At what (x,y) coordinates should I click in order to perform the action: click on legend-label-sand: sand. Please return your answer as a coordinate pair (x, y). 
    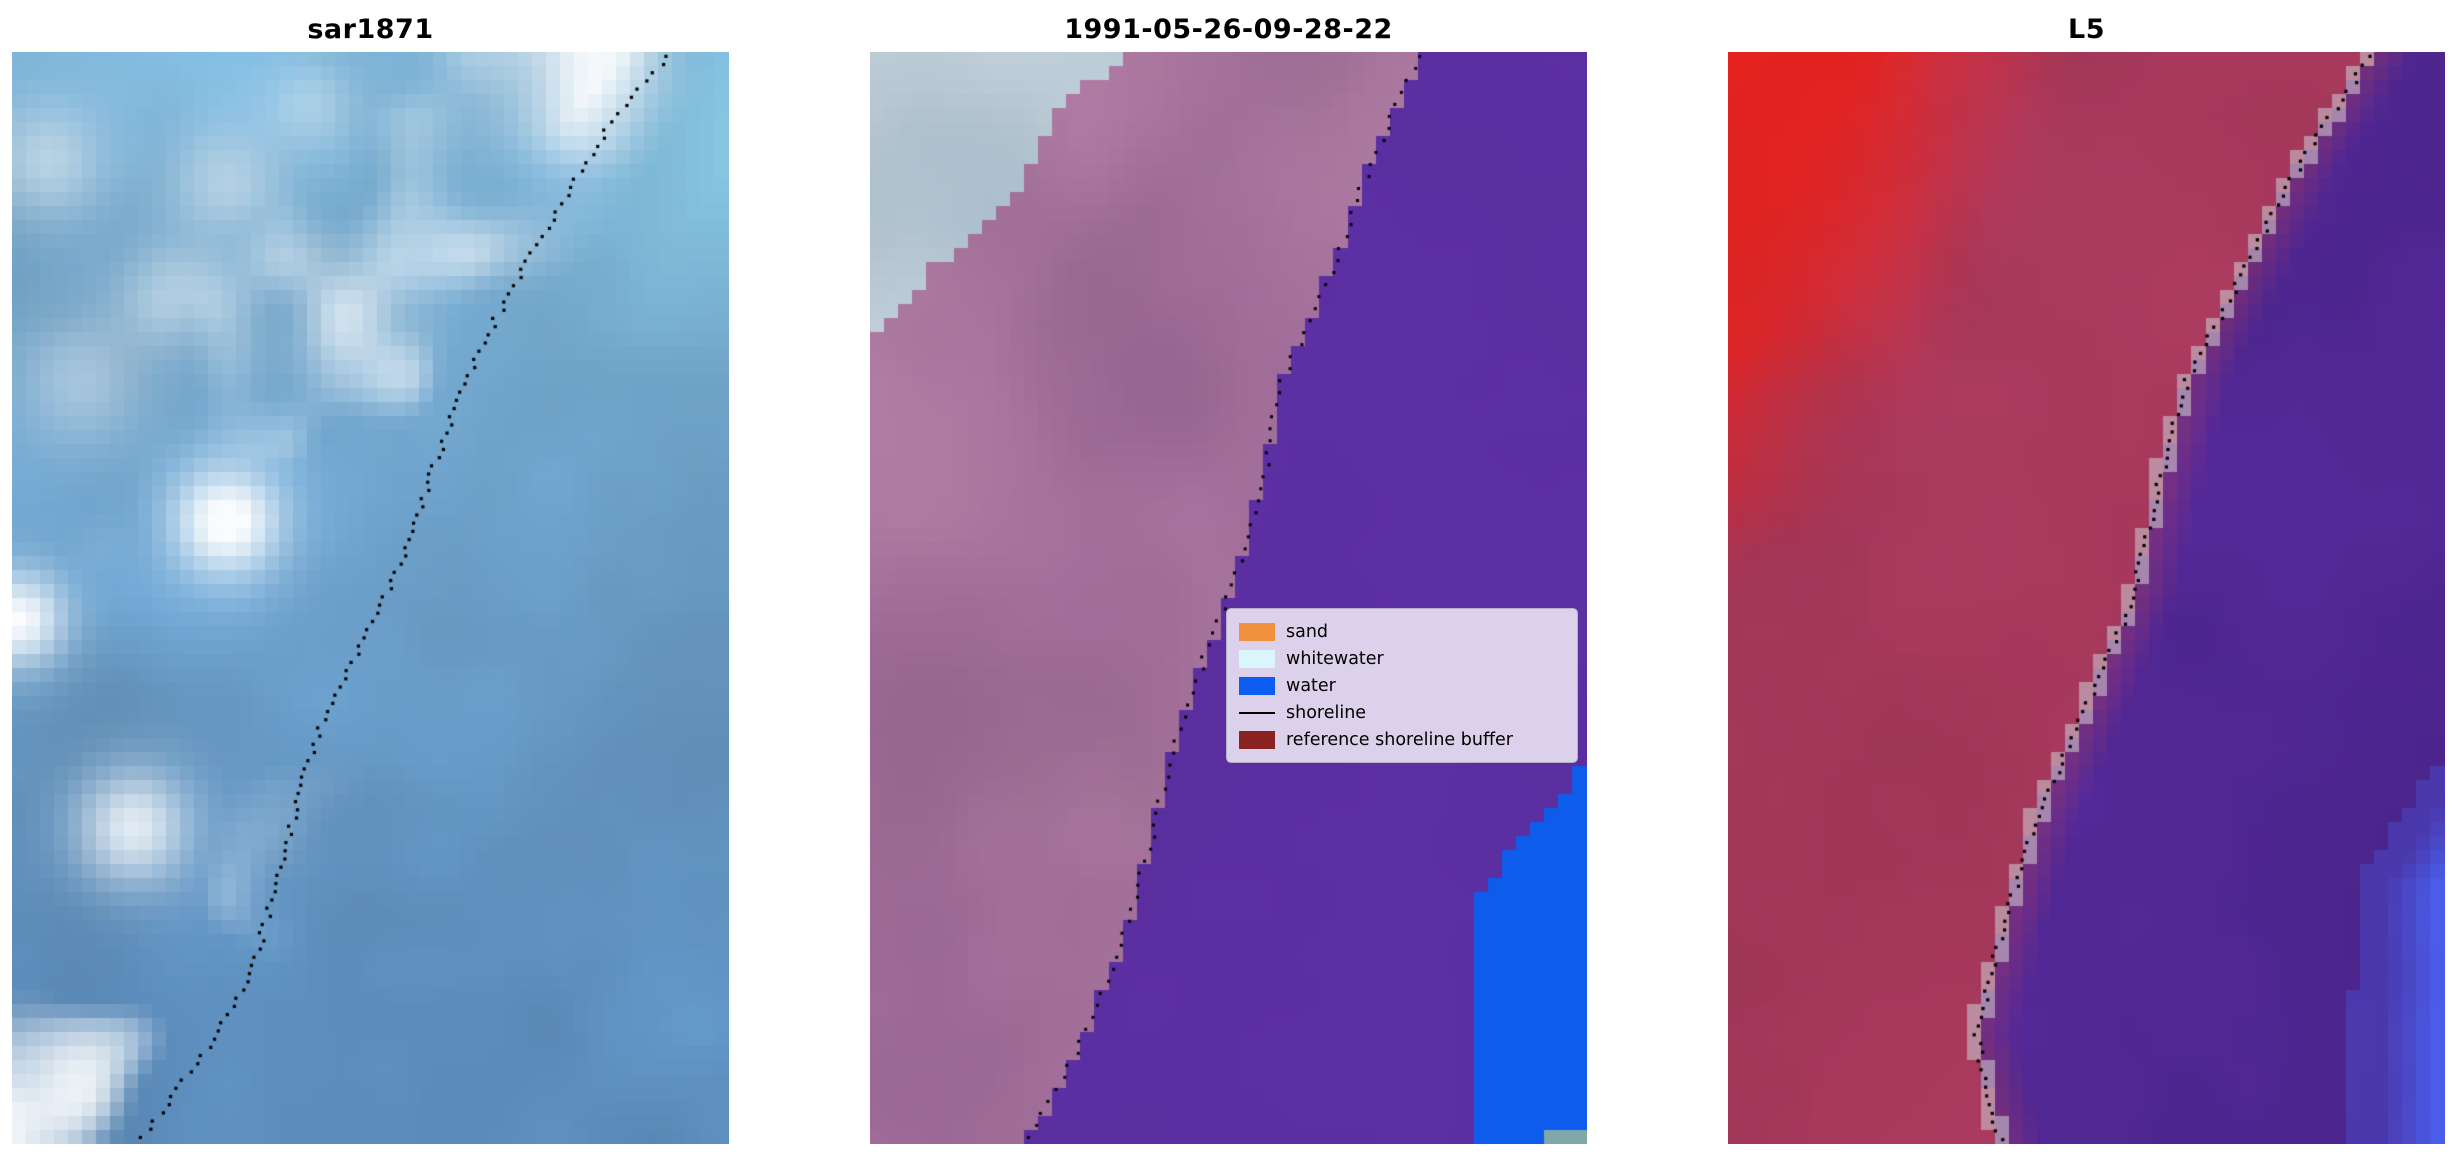
    Looking at the image, I should click on (1307, 631).